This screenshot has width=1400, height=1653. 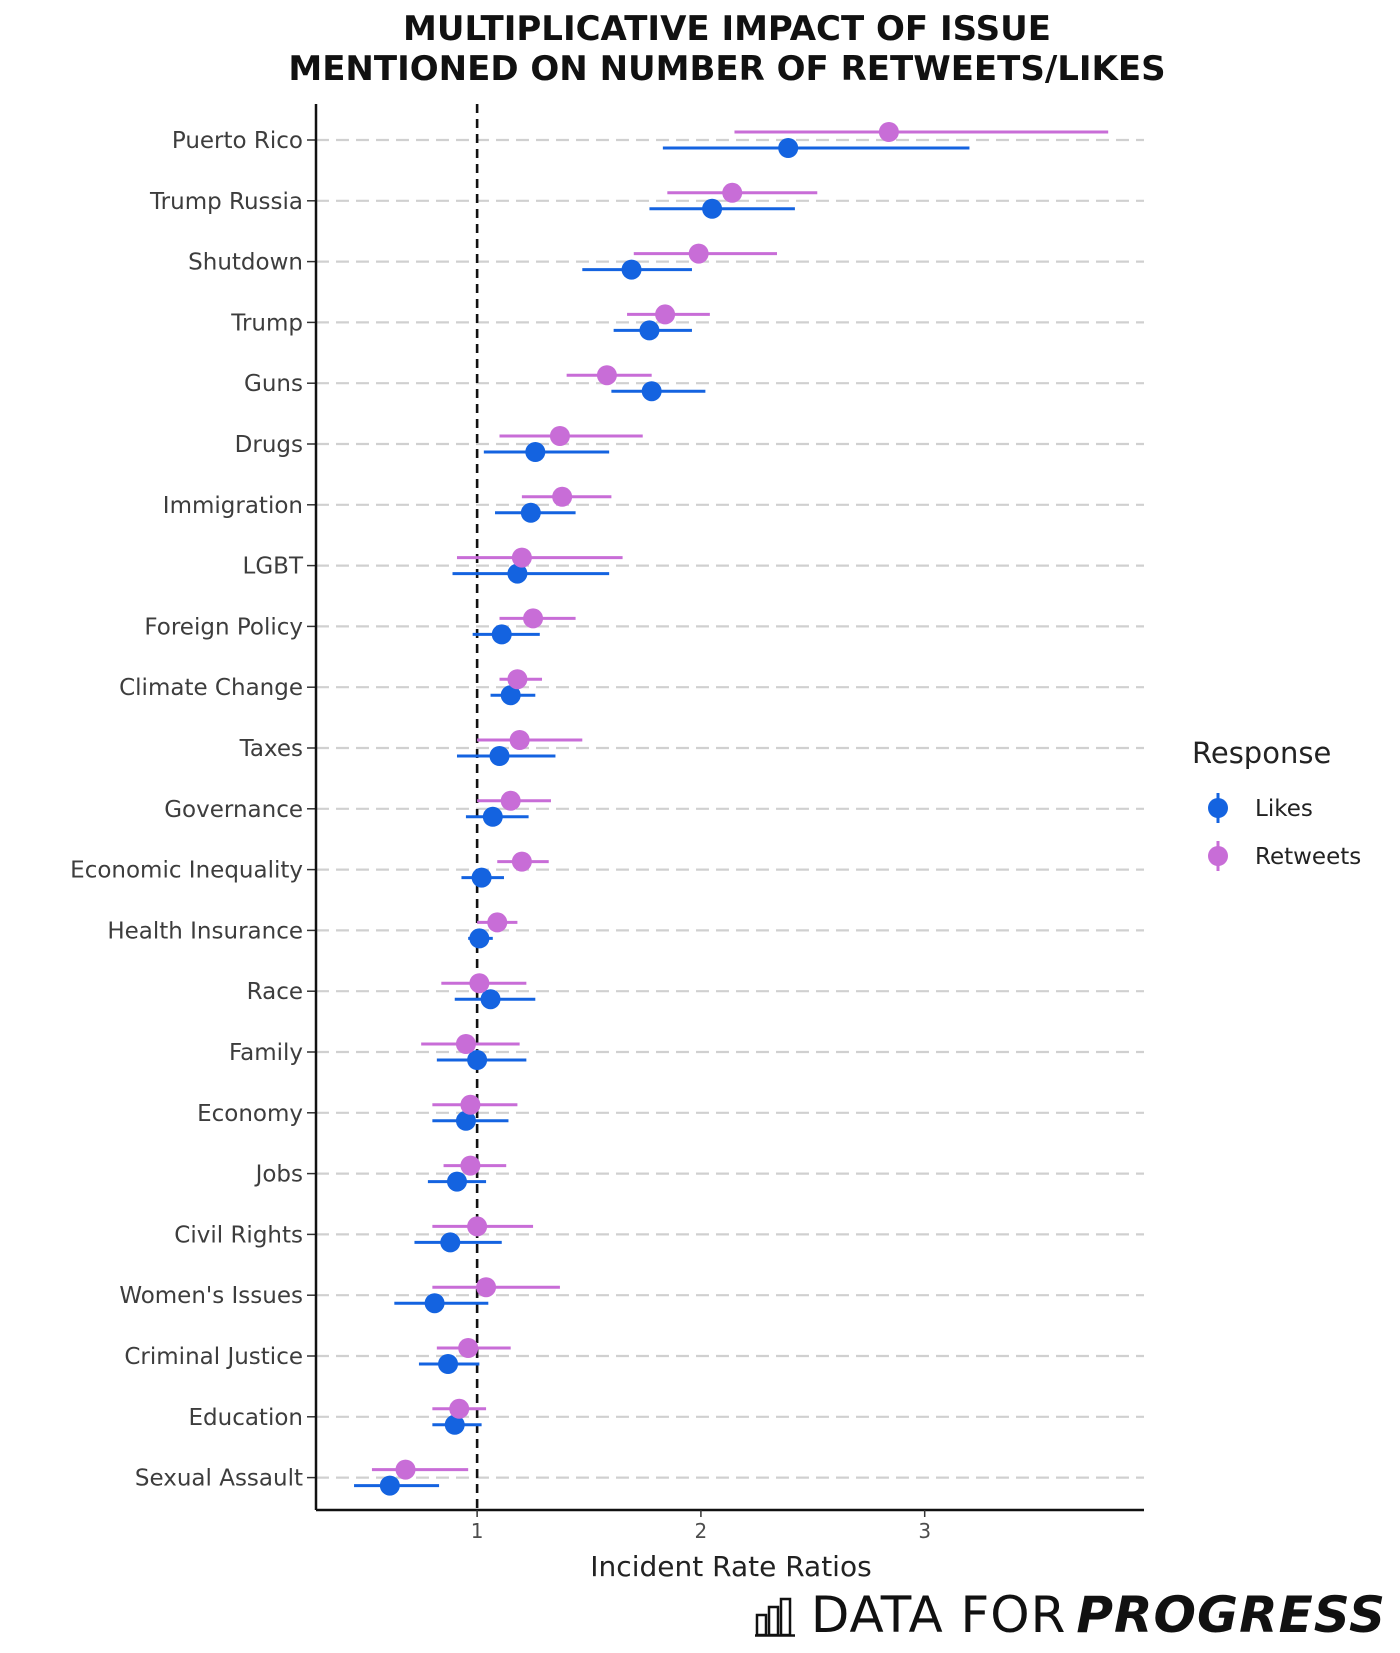 What do you see at coordinates (1070, 1615) in the screenshot?
I see `data-for-progress-logo: DATA FOR PROGRESS` at bounding box center [1070, 1615].